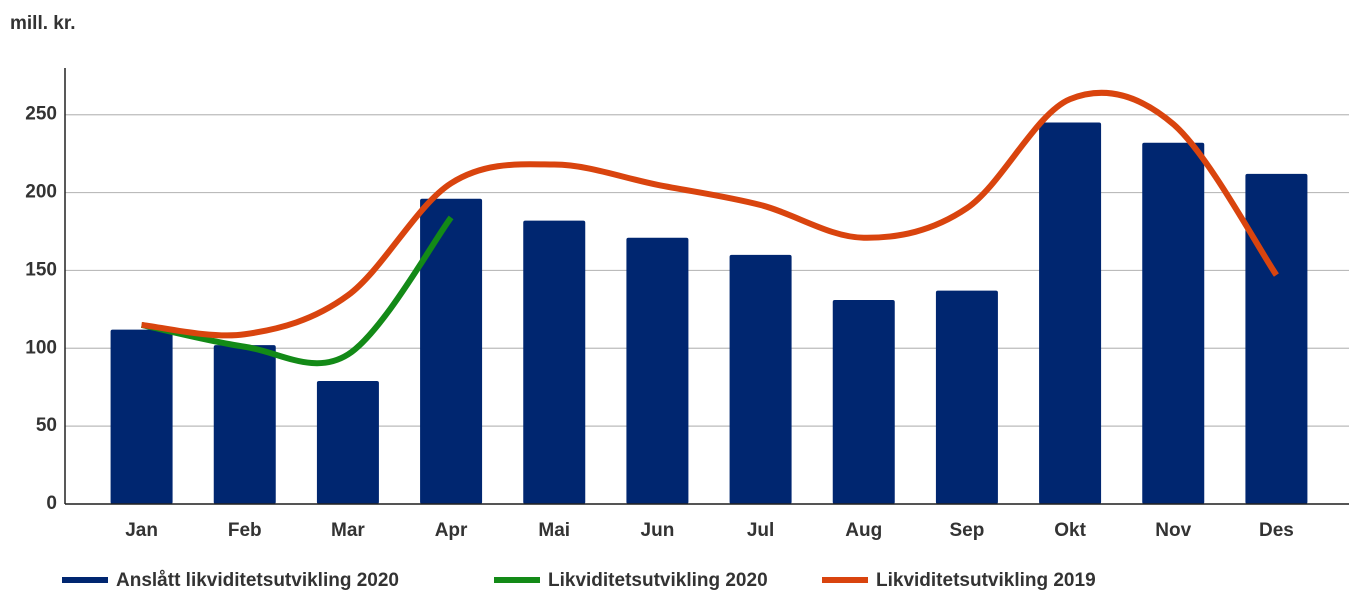 The width and height of the screenshot is (1349, 594). Describe the element at coordinates (41, 347) in the screenshot. I see `y-tick-label: 100` at that location.